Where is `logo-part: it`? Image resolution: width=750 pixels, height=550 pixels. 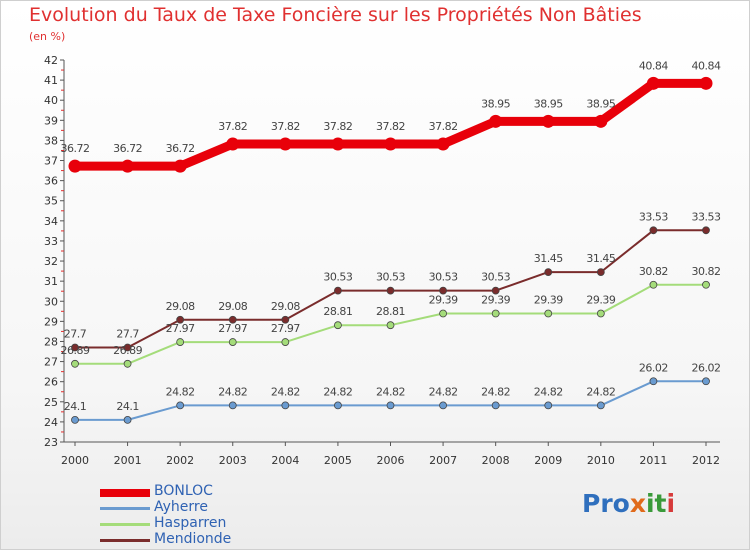 logo-part: it is located at coordinates (656, 503).